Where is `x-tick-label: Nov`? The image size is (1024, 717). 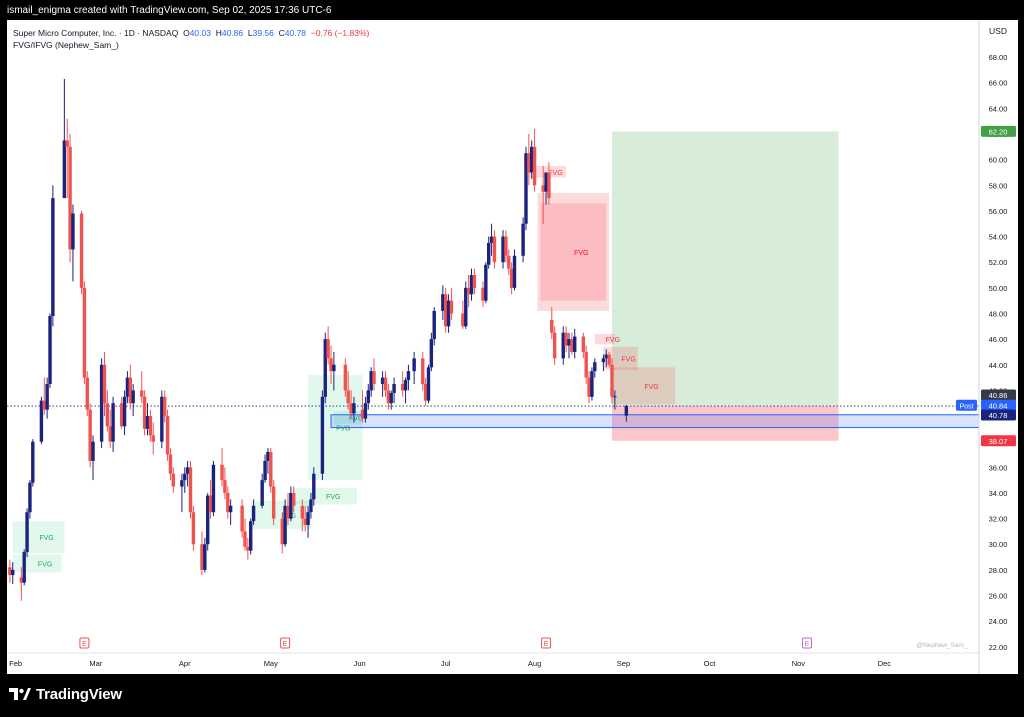 x-tick-label: Nov is located at coordinates (799, 663).